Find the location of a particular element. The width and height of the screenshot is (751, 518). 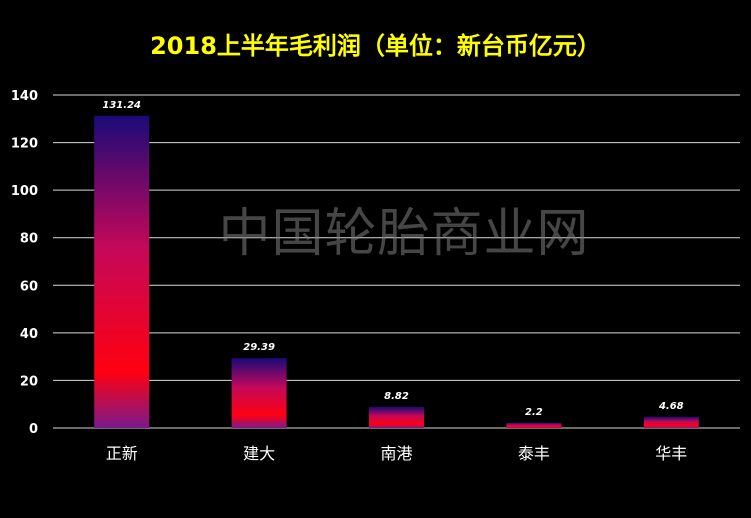

data-label: 131.24 is located at coordinates (121, 105).